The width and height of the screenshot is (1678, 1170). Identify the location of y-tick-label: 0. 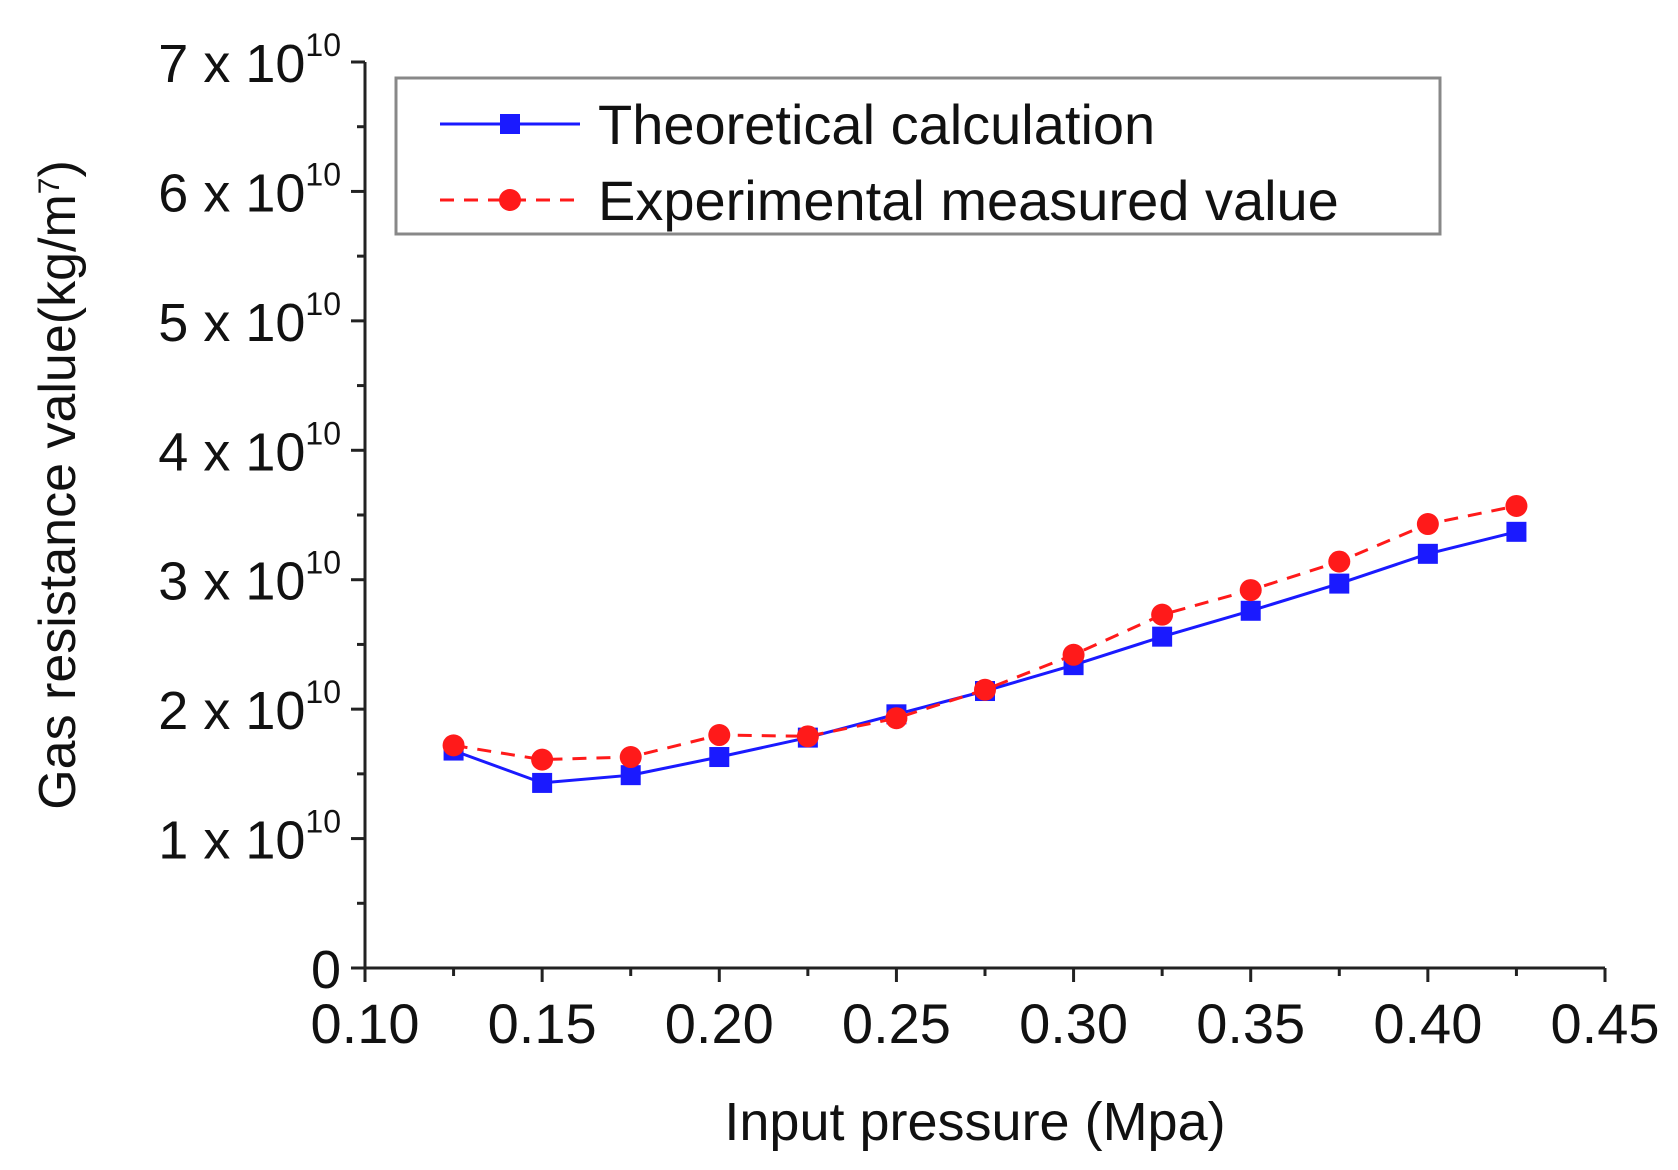
(326, 970).